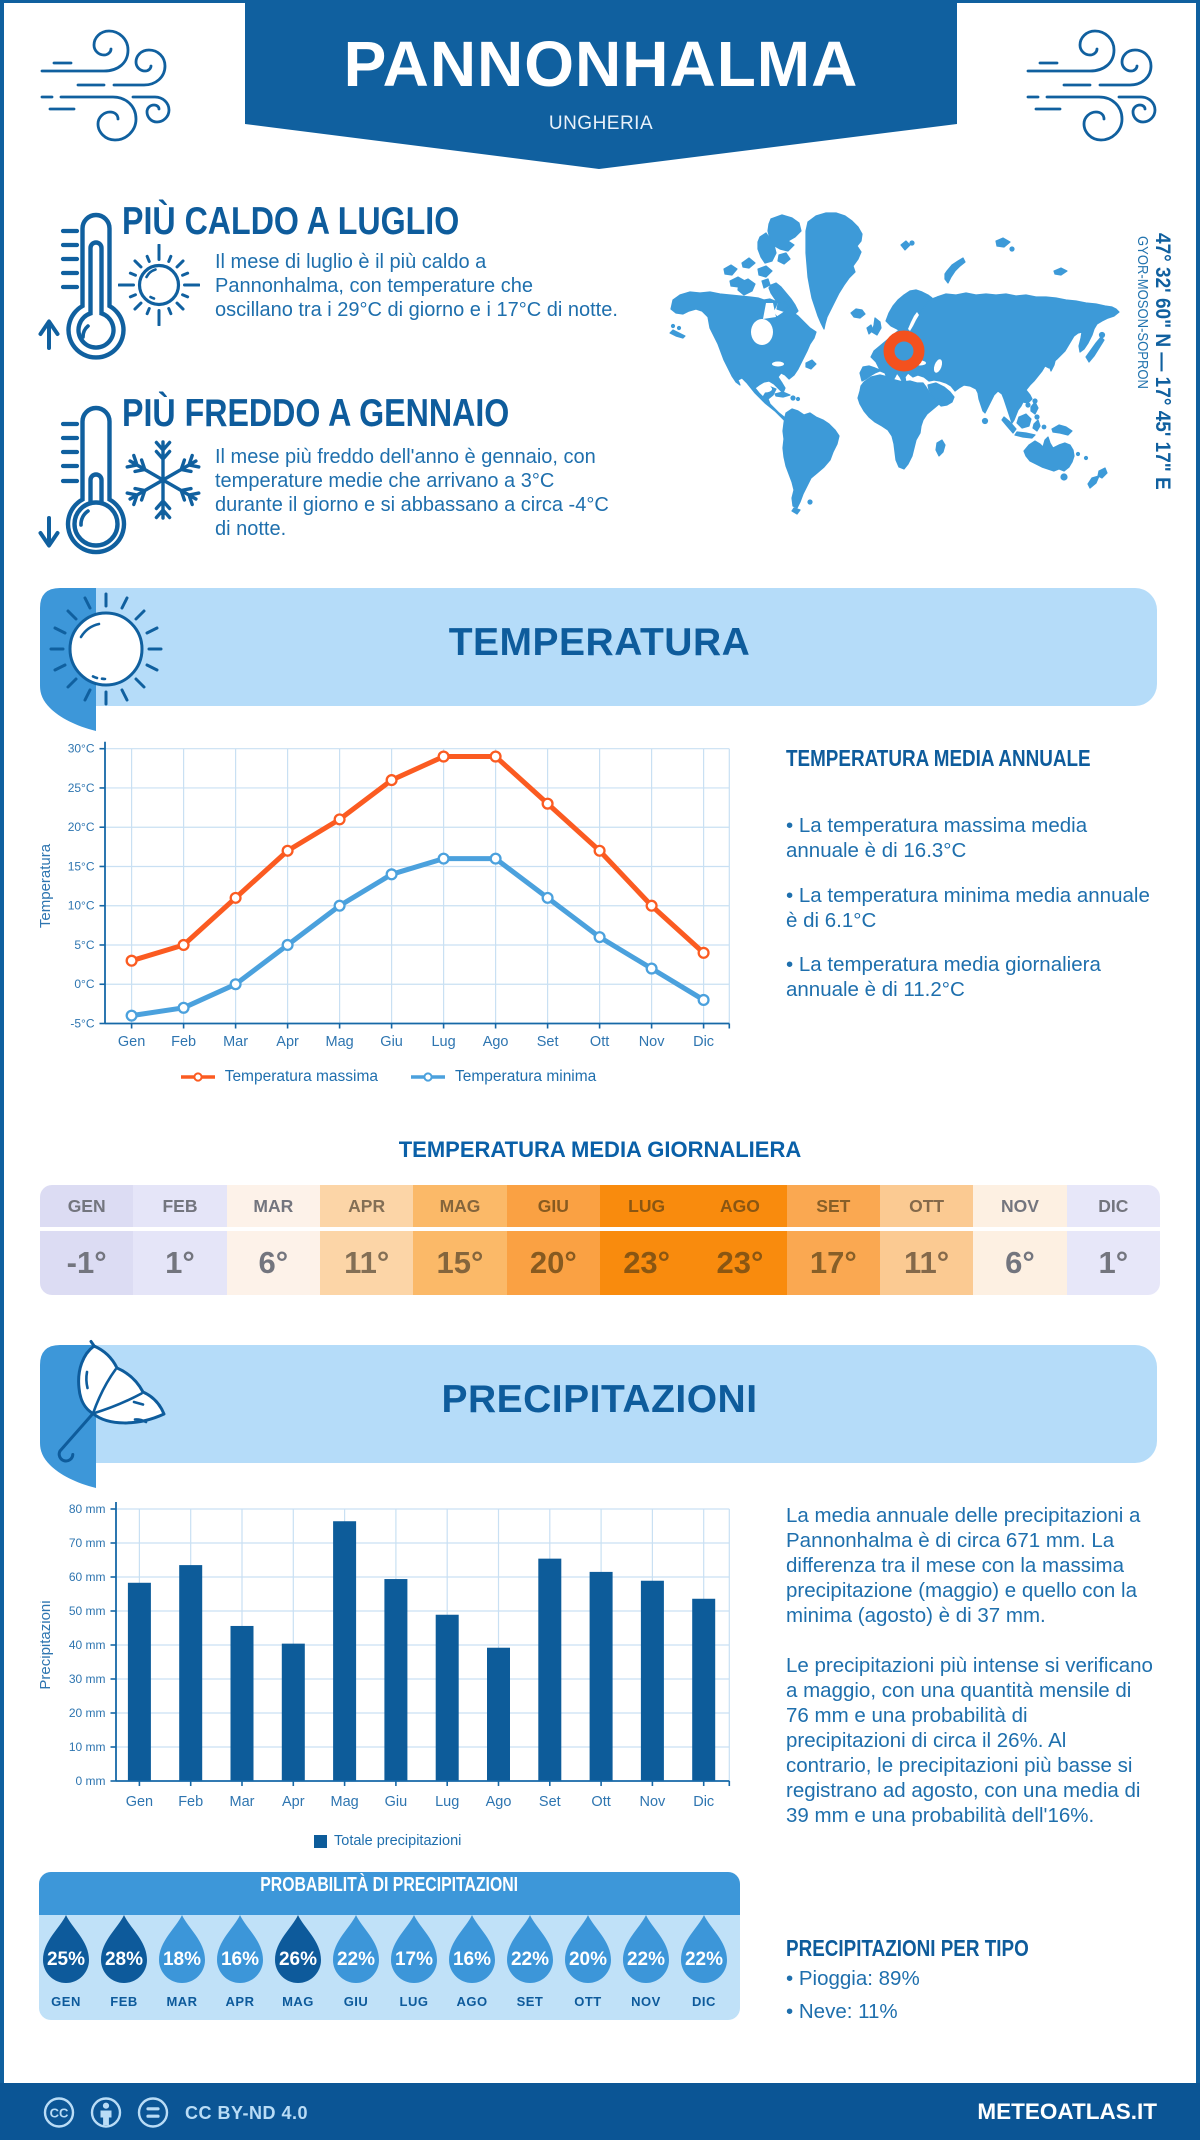 The width and height of the screenshot is (1200, 2140). Describe the element at coordinates (87, 1747) in the screenshot. I see `svg-text: 10 mm` at that location.